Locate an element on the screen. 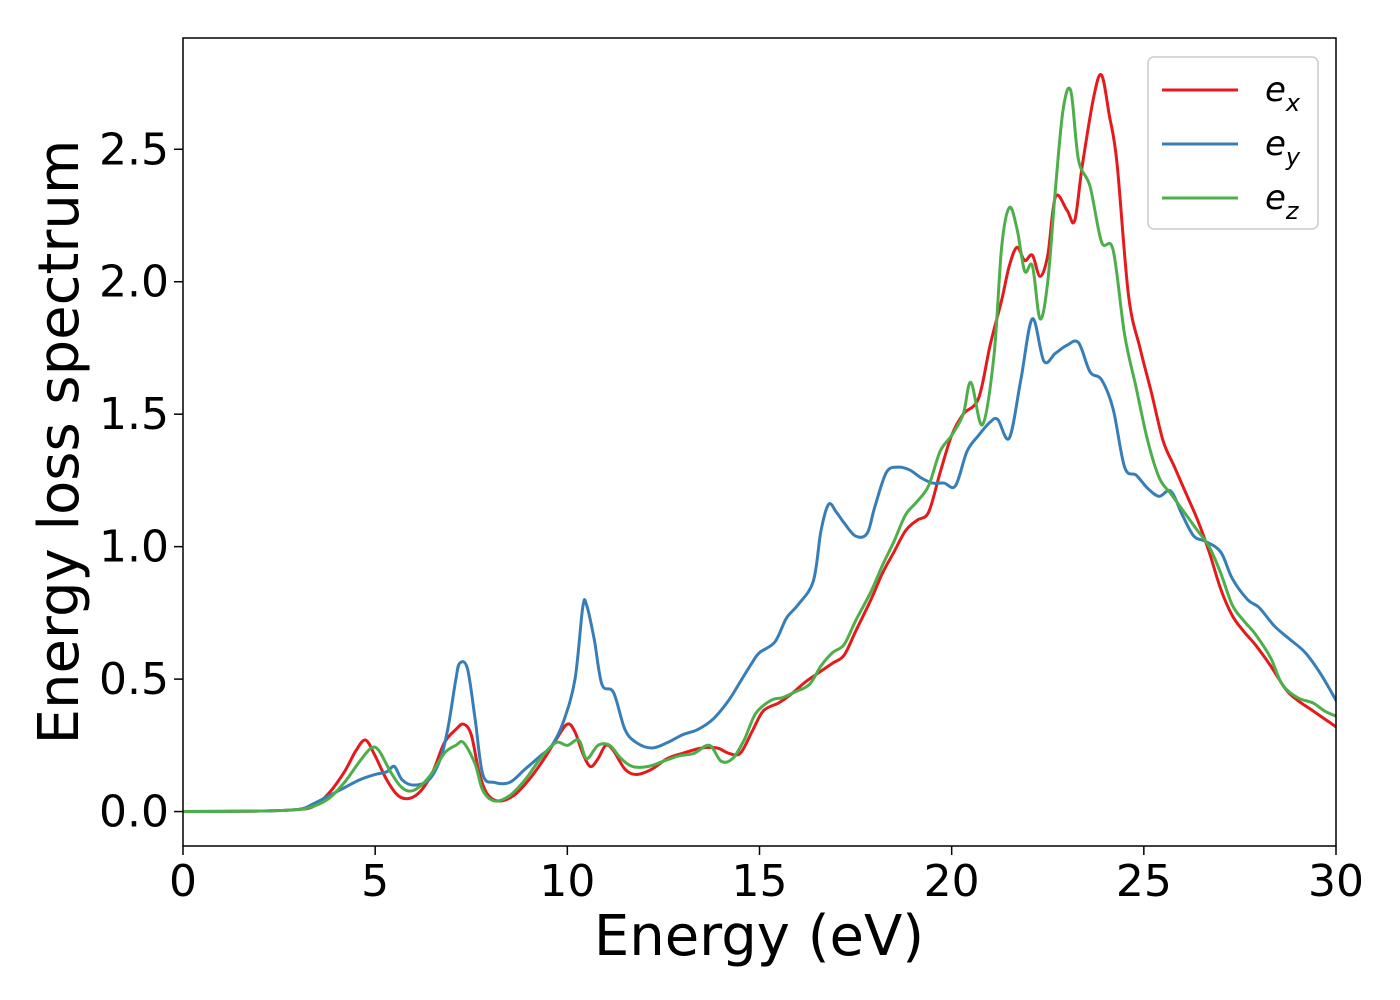 The width and height of the screenshot is (1400, 1000). legend-label-subscript: x is located at coordinates (1293, 103).